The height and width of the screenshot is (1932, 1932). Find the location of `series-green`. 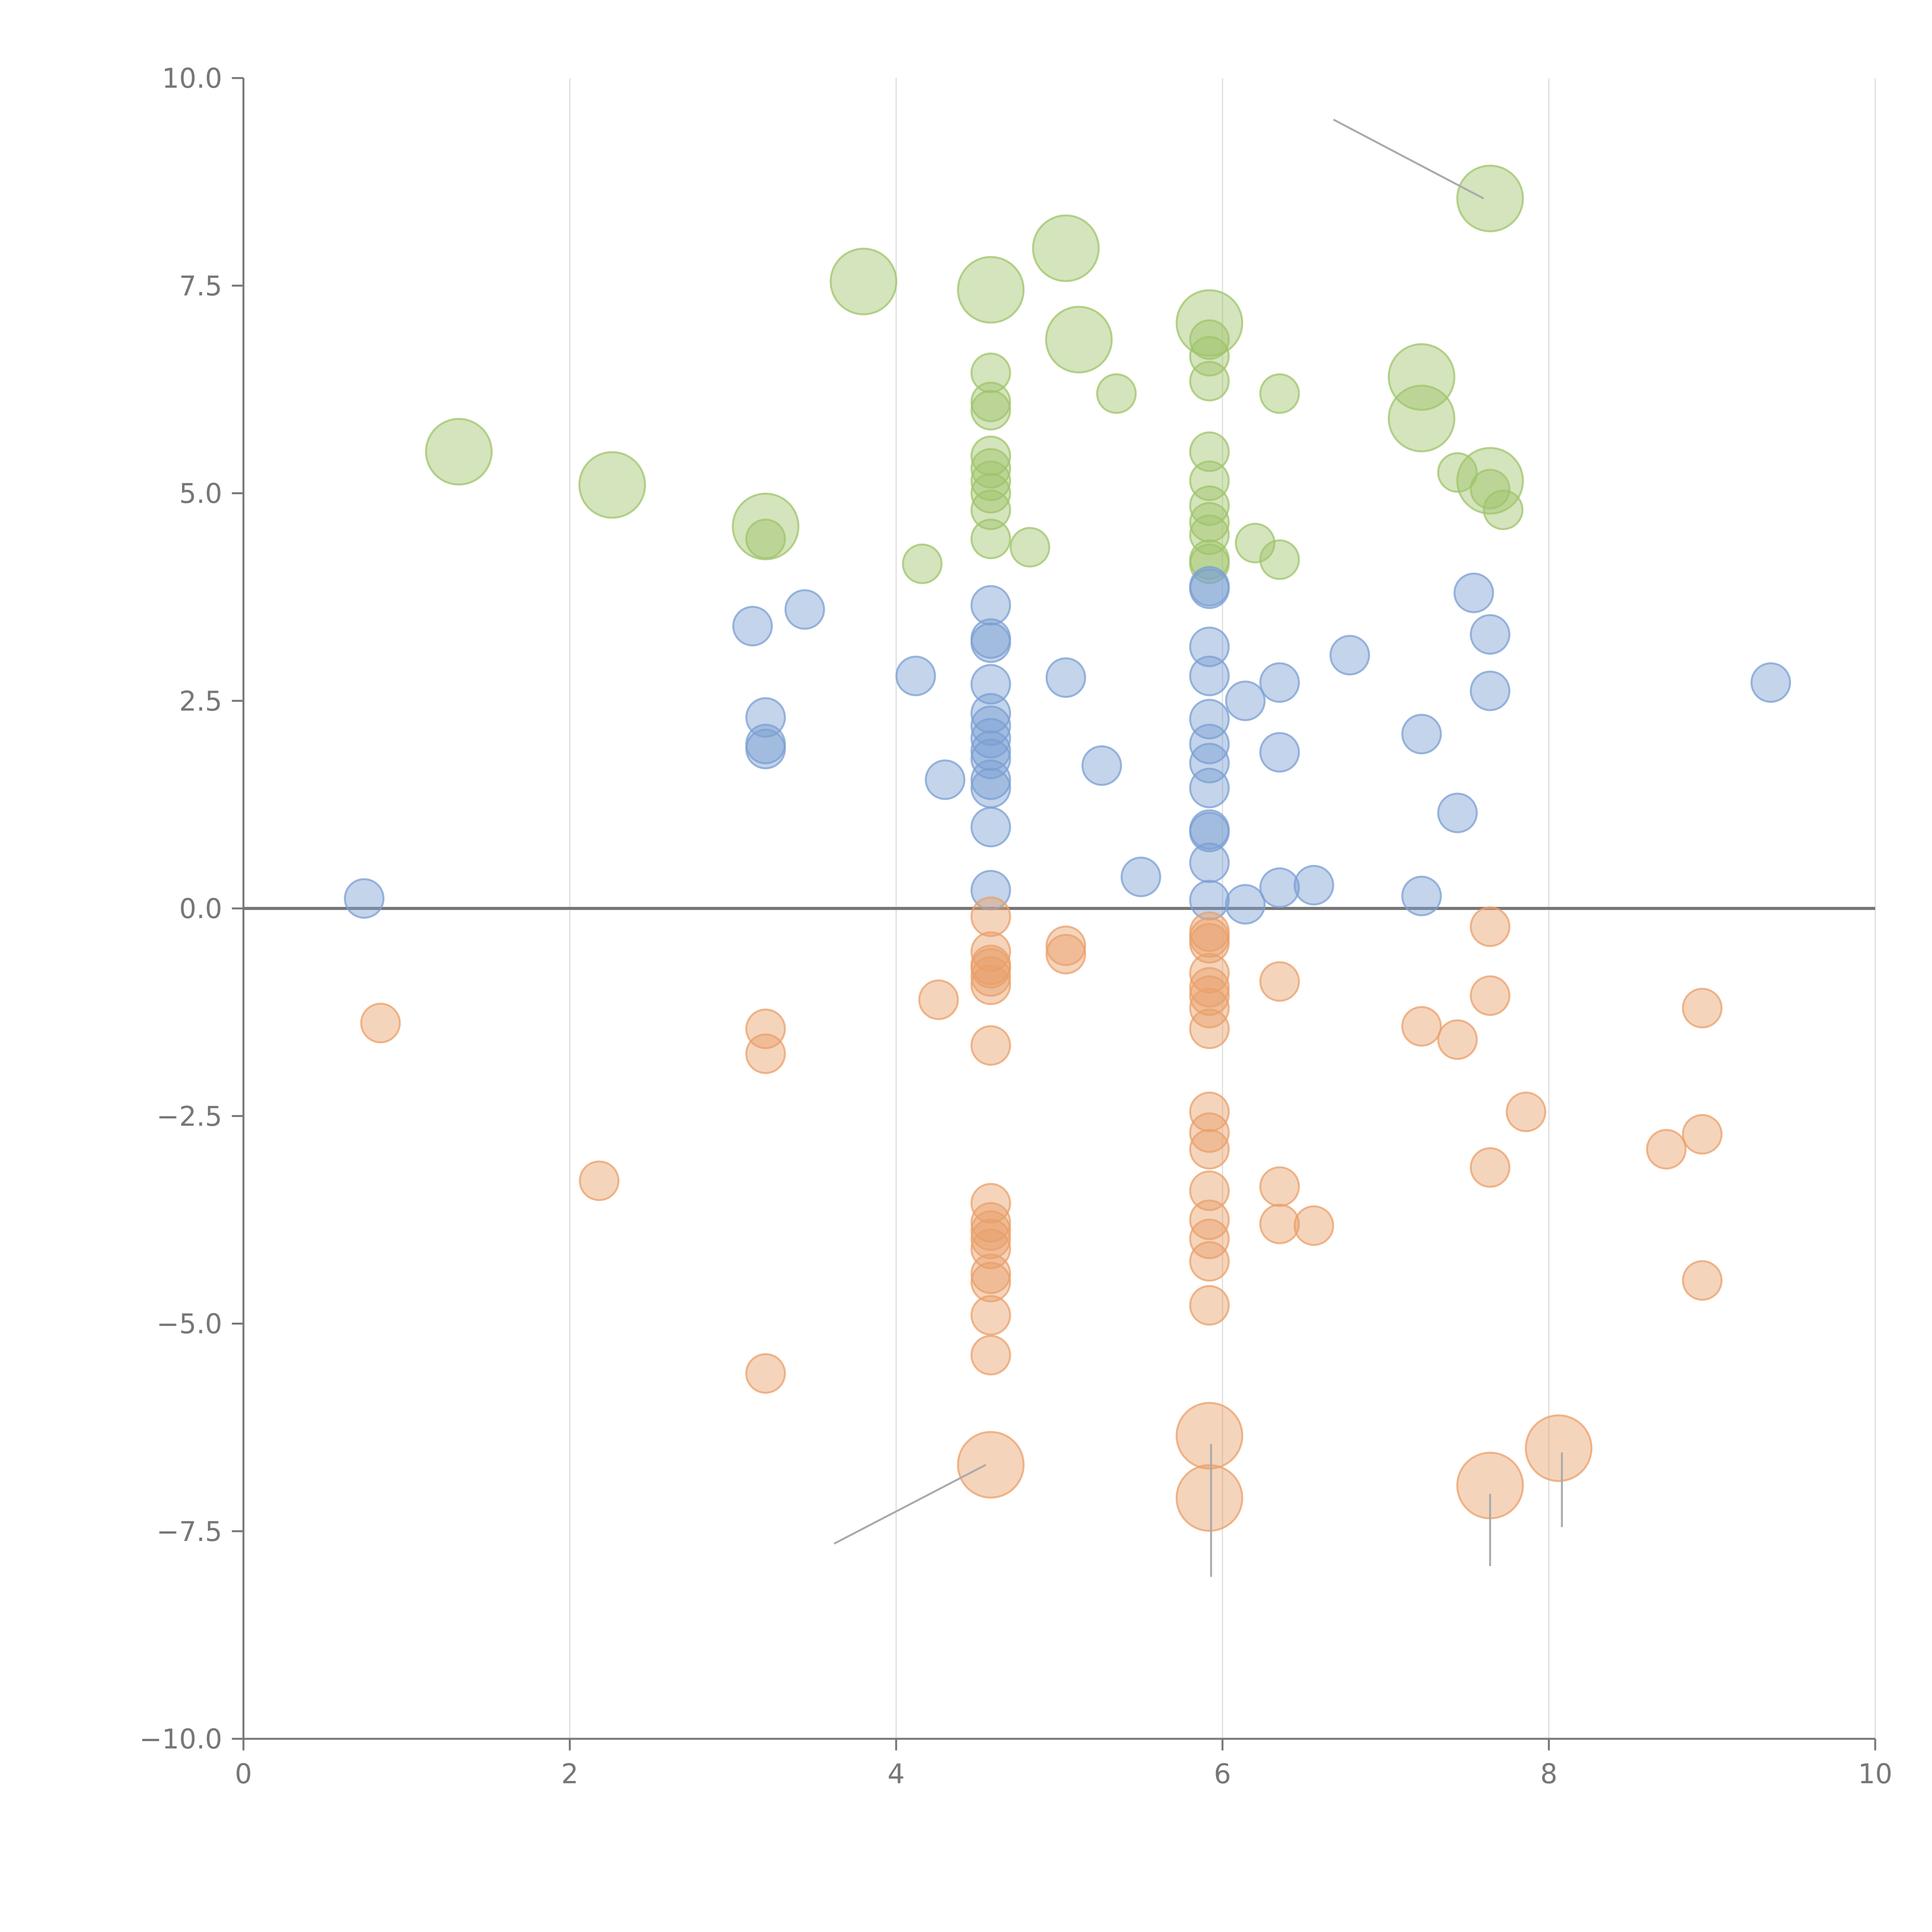

series-green is located at coordinates (975, 374).